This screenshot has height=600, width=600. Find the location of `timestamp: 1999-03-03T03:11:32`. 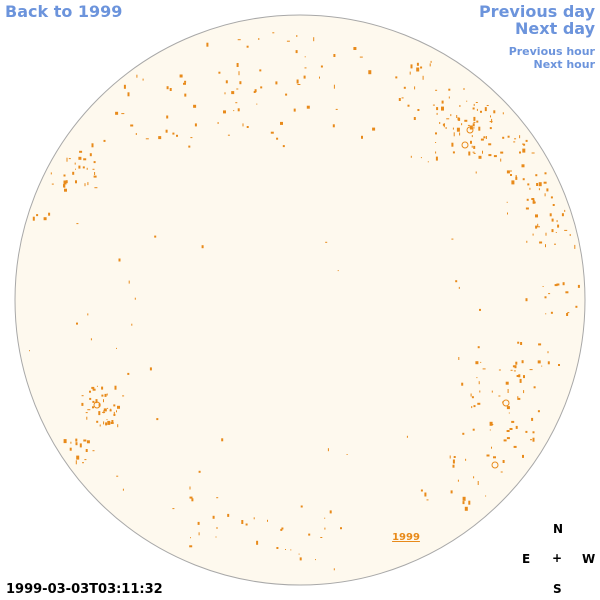

timestamp: 1999-03-03T03:11:32 is located at coordinates (84, 589).